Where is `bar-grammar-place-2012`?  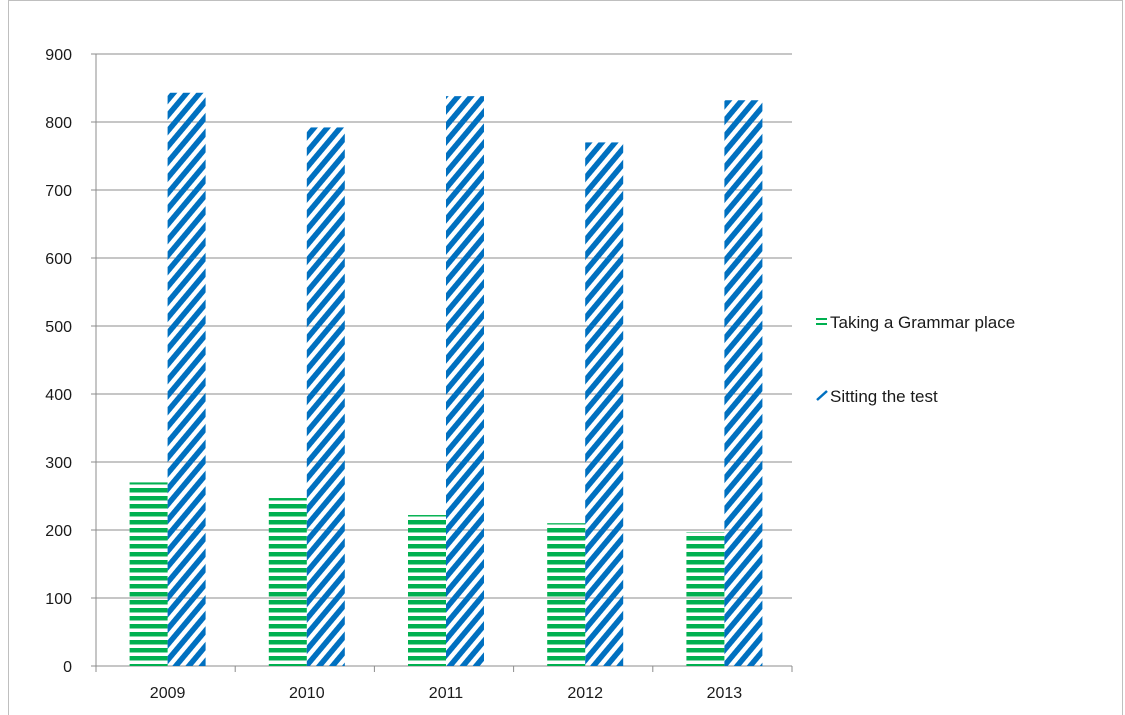 bar-grammar-place-2012 is located at coordinates (566, 594).